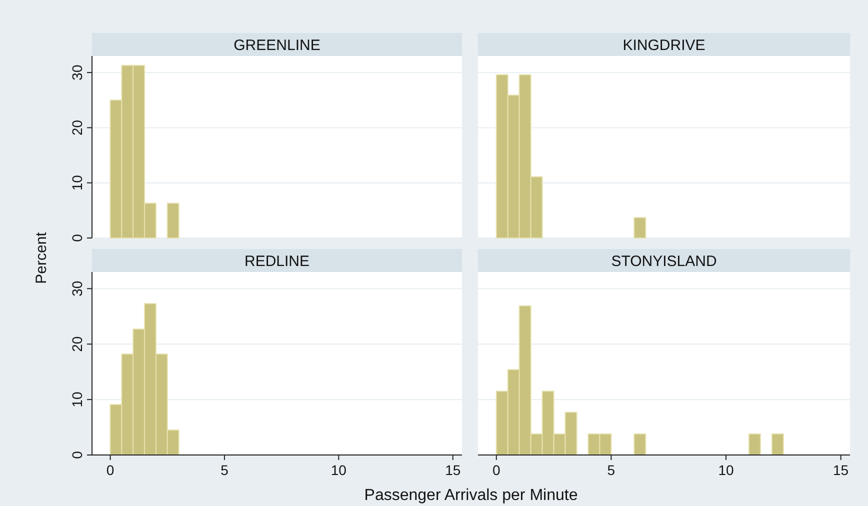 This screenshot has height=506, width=868. I want to click on y-axis-title: Percent, so click(41, 257).